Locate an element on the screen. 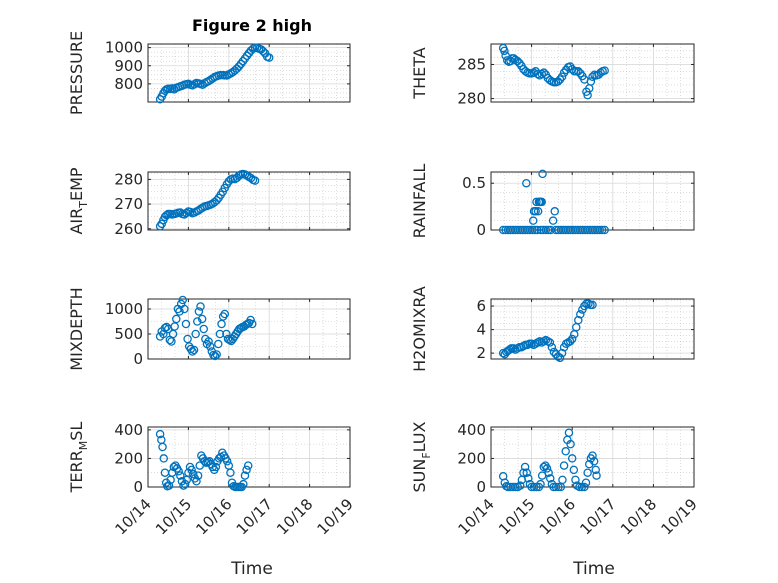  y-tick-label: 280 is located at coordinates (471, 99).